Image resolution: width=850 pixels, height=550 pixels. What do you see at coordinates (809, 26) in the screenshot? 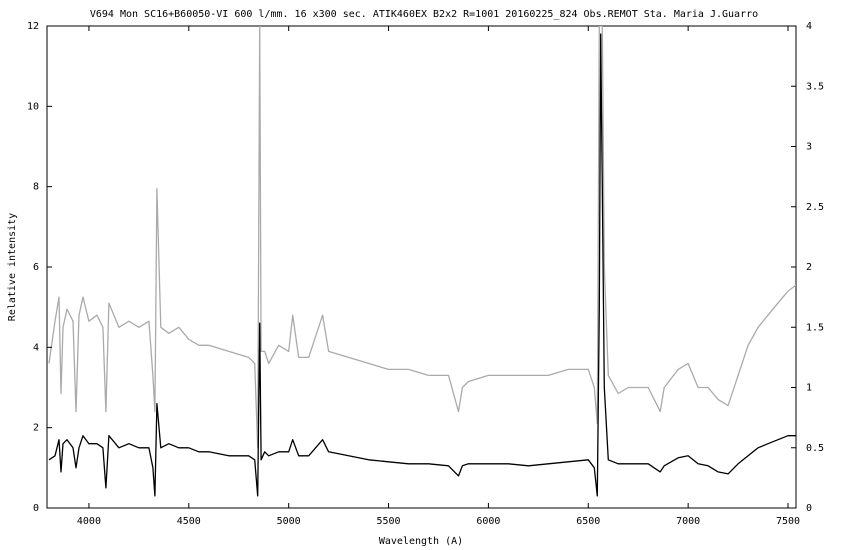
I see `y2-tick-label: 4` at bounding box center [809, 26].